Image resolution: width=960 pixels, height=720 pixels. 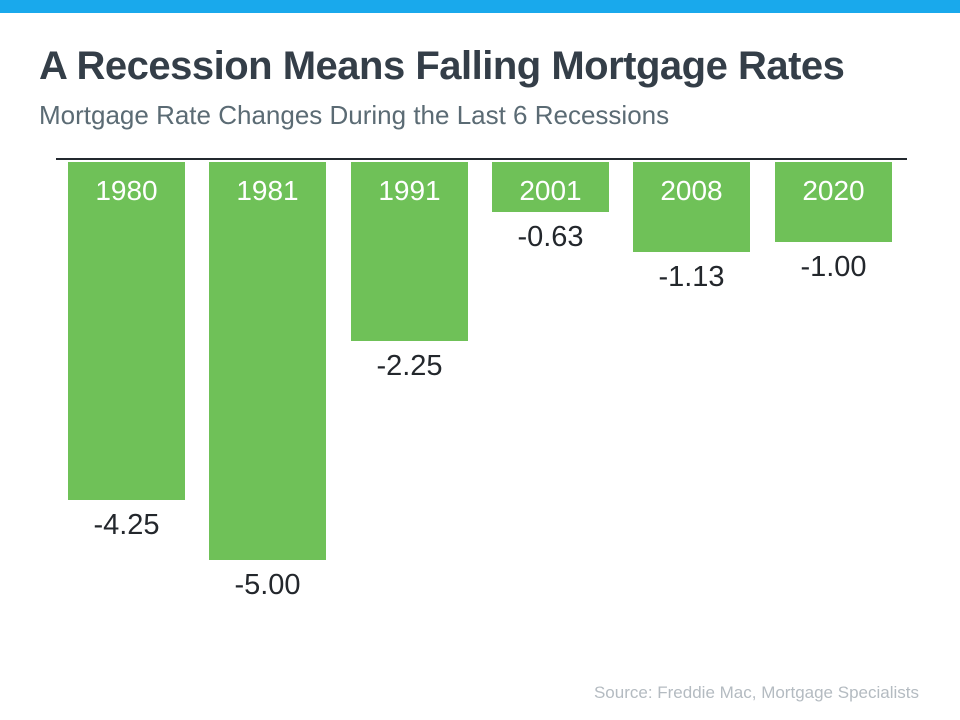 What do you see at coordinates (409, 366) in the screenshot?
I see `bar-value-label: -2.25` at bounding box center [409, 366].